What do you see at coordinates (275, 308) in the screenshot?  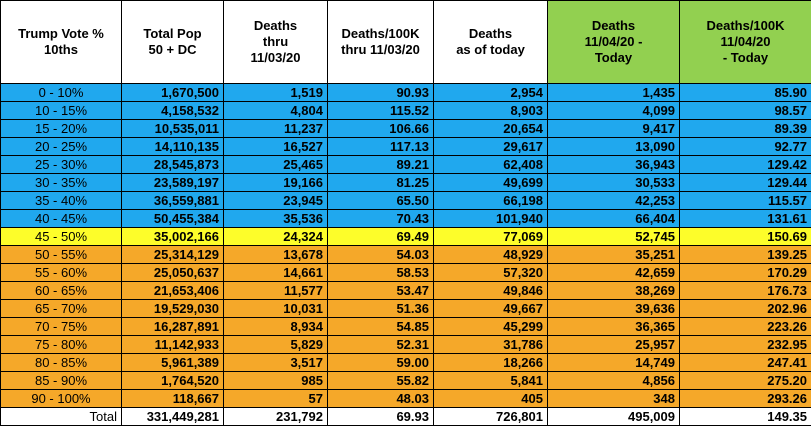 I see `data-cell: 10,031` at bounding box center [275, 308].